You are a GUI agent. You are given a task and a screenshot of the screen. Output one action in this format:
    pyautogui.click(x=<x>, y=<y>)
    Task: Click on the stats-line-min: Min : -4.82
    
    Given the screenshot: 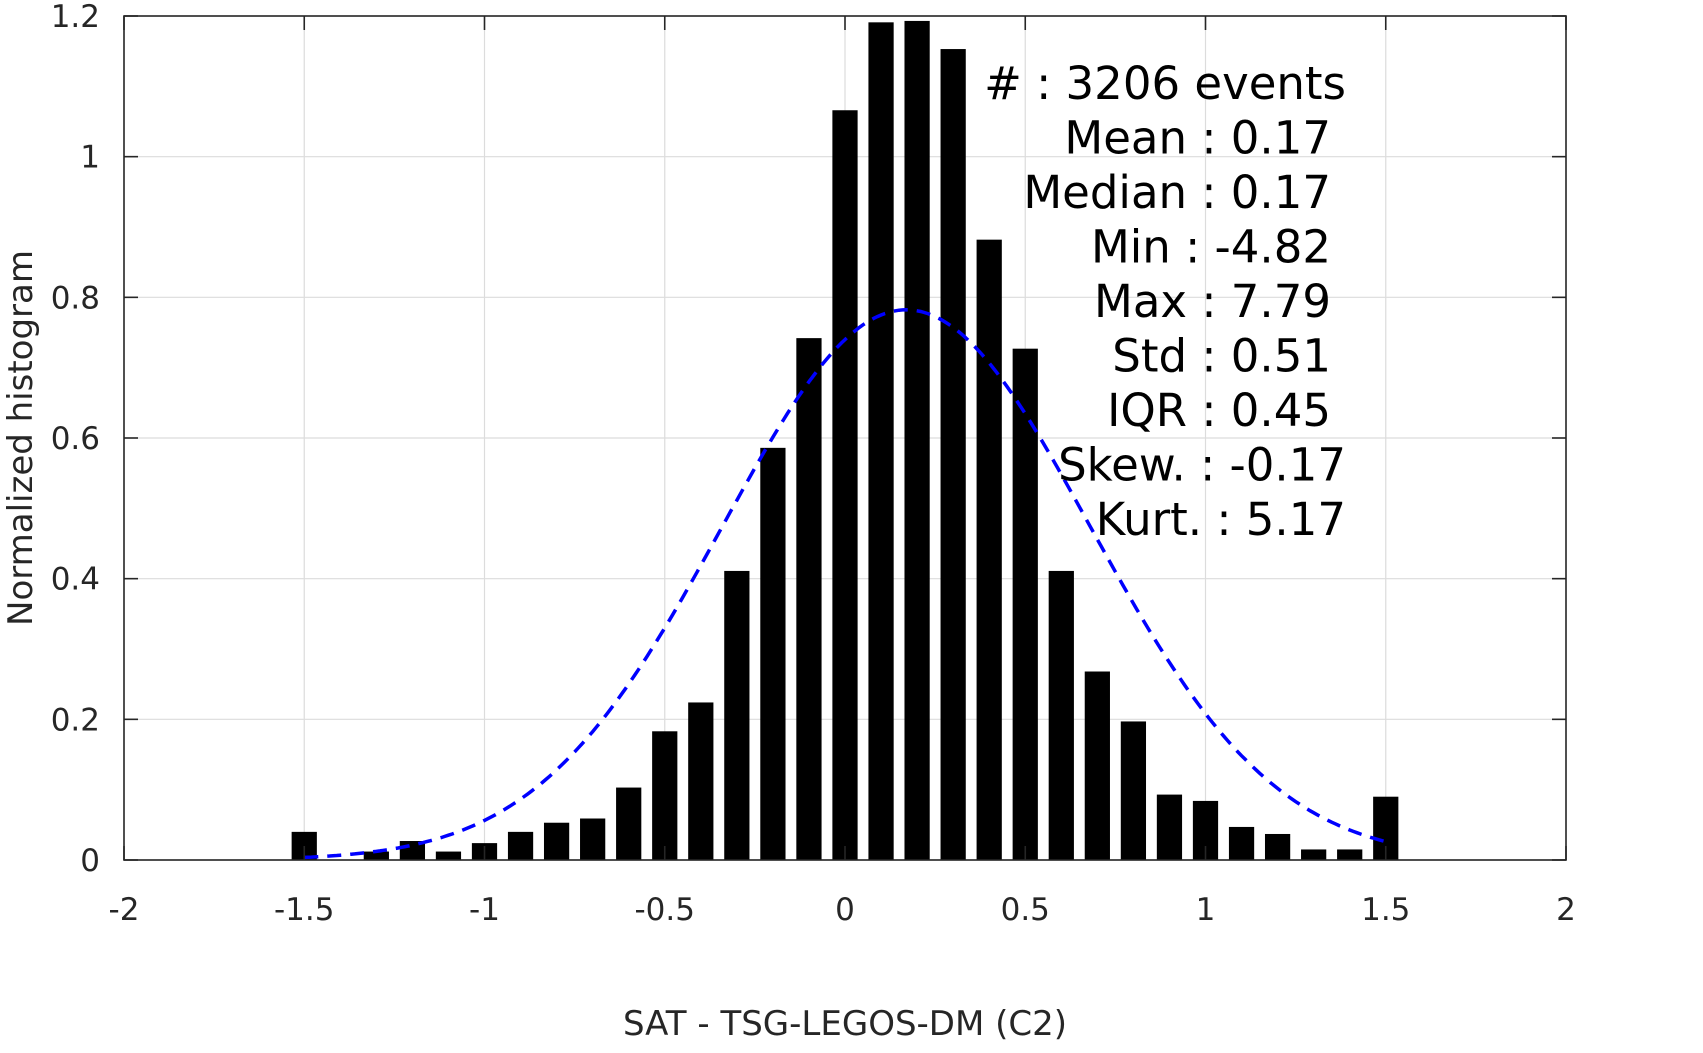 What is the action you would take?
    pyautogui.click(x=1211, y=247)
    